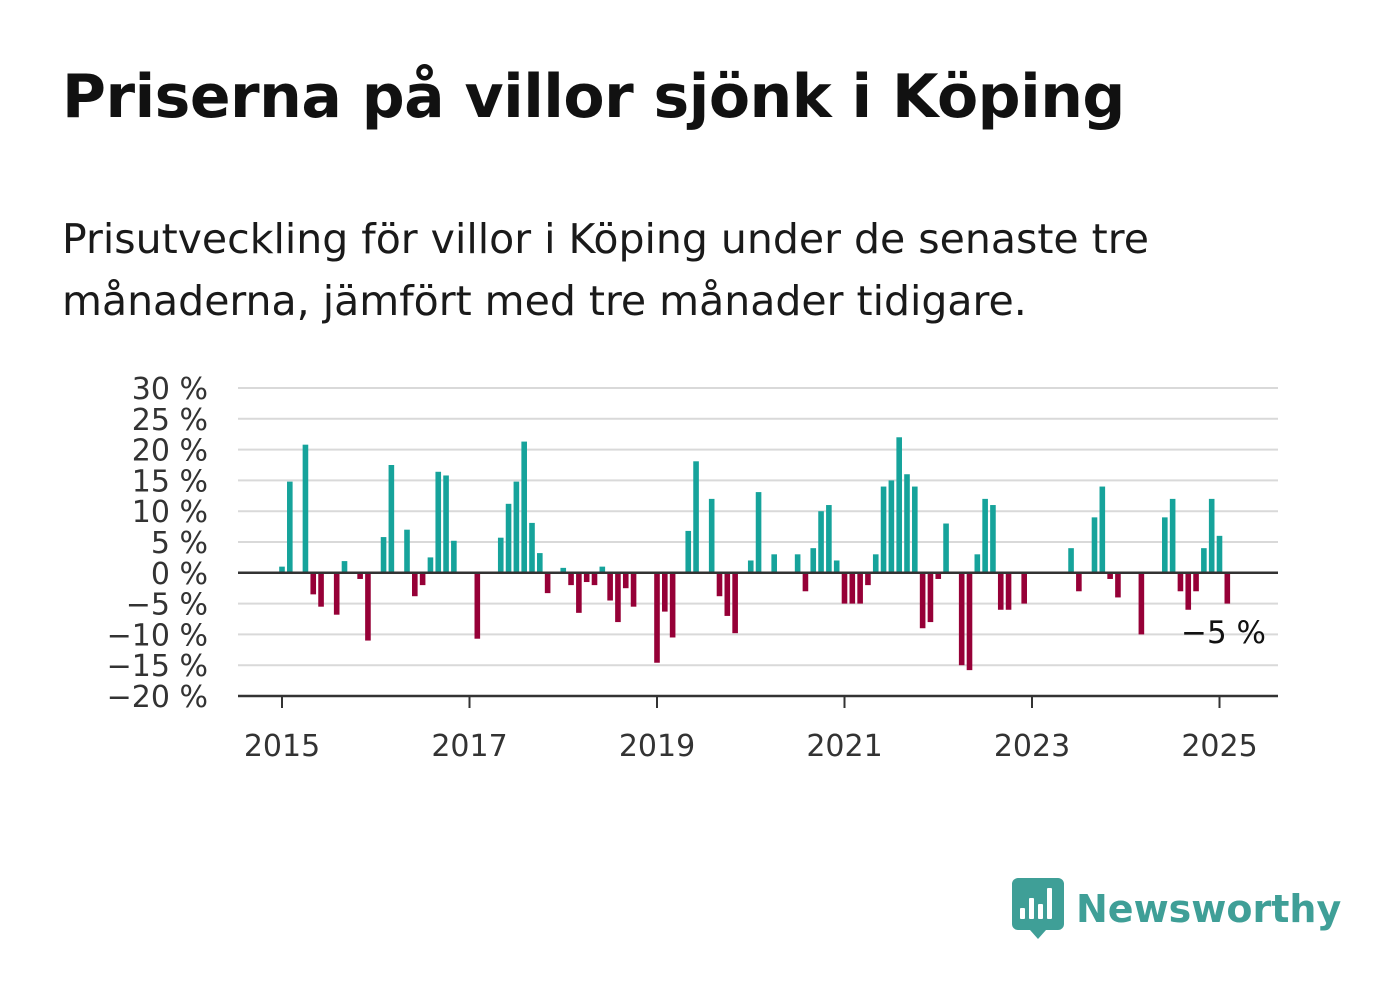 The width and height of the screenshot is (1382, 999). I want to click on x-tick-label: 2015, so click(282, 746).